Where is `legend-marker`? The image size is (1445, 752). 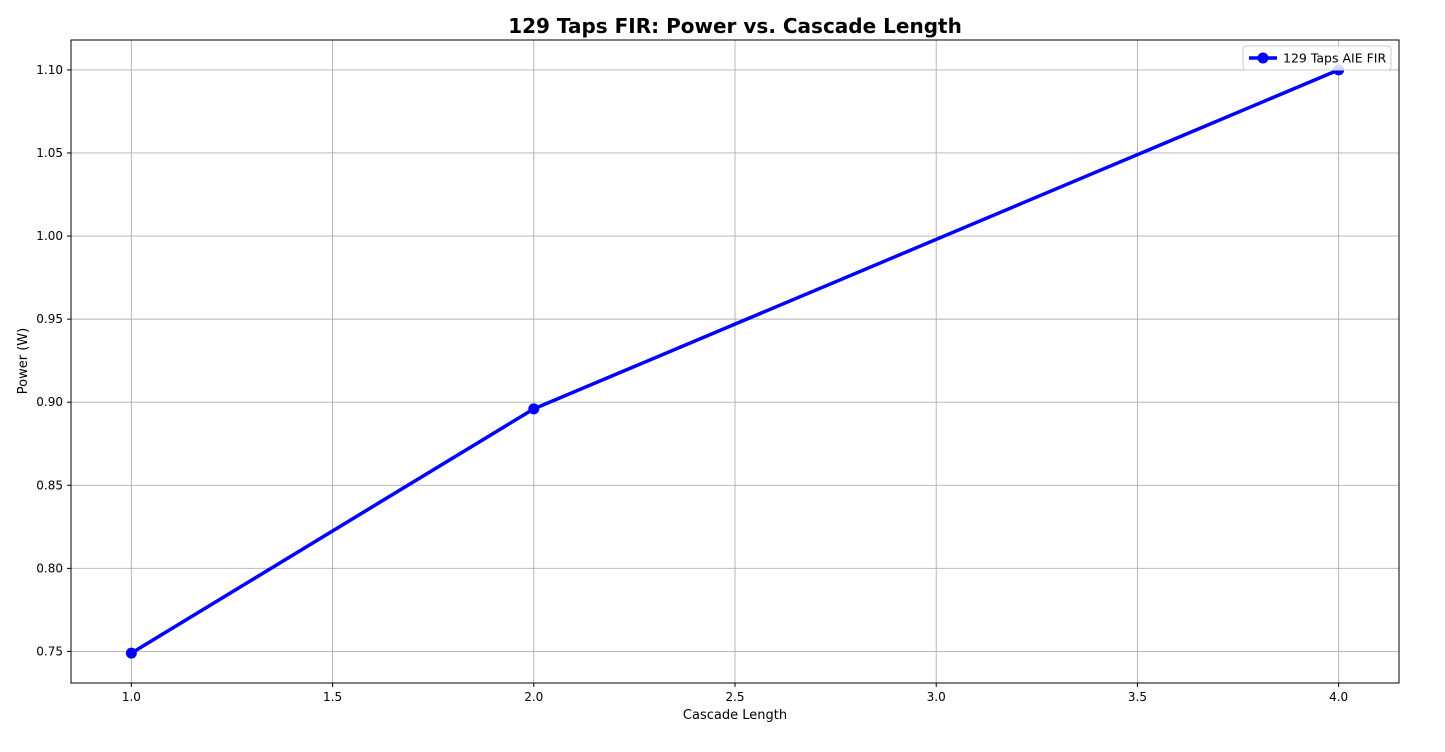
legend-marker is located at coordinates (1263, 58).